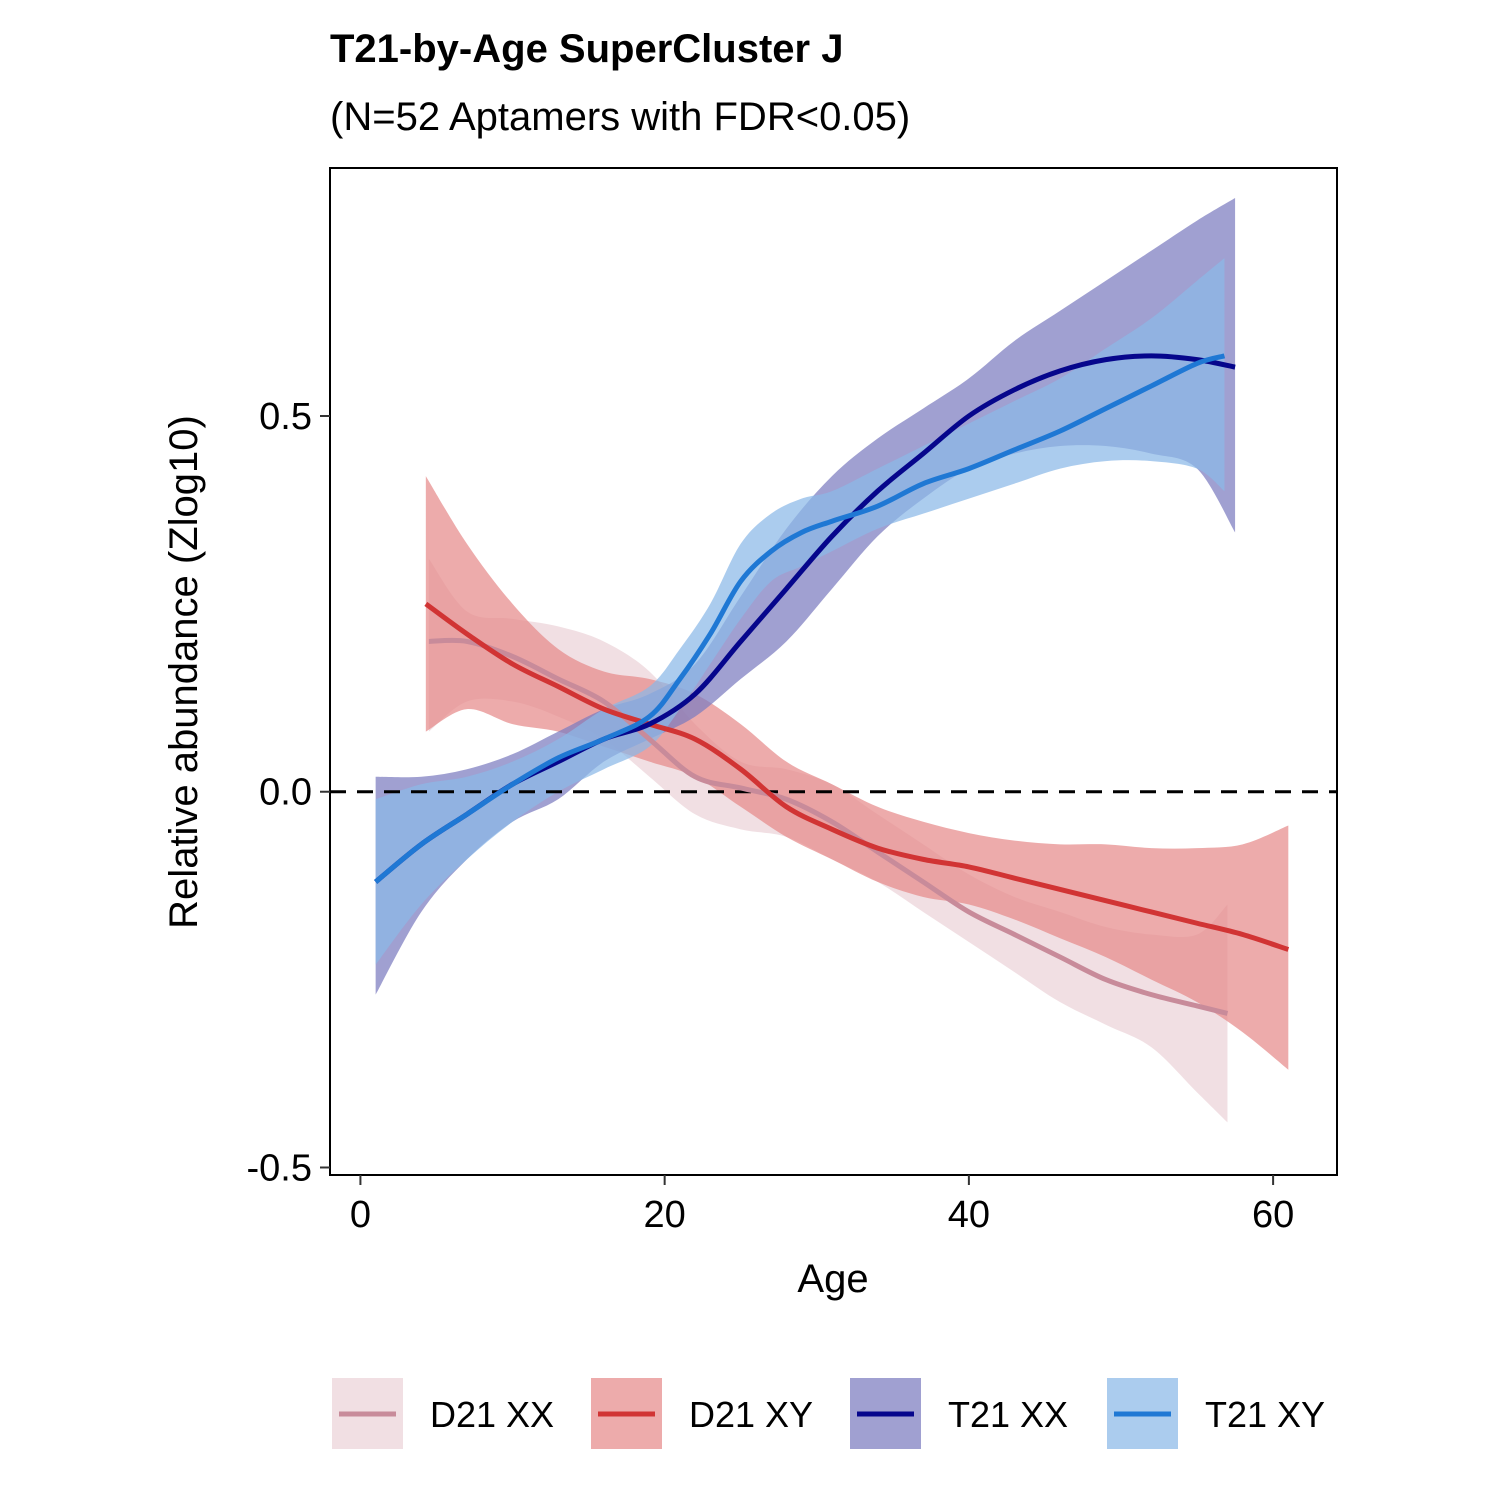  I want to click on chart-title: T21-by-Age SuperCluster J, so click(586, 49).